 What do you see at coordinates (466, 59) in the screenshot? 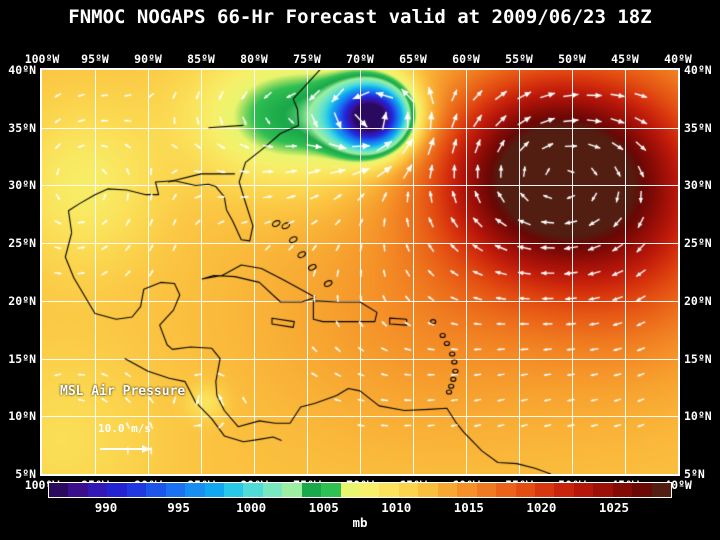
I see `x-tick-label: 60ºW` at bounding box center [466, 59].